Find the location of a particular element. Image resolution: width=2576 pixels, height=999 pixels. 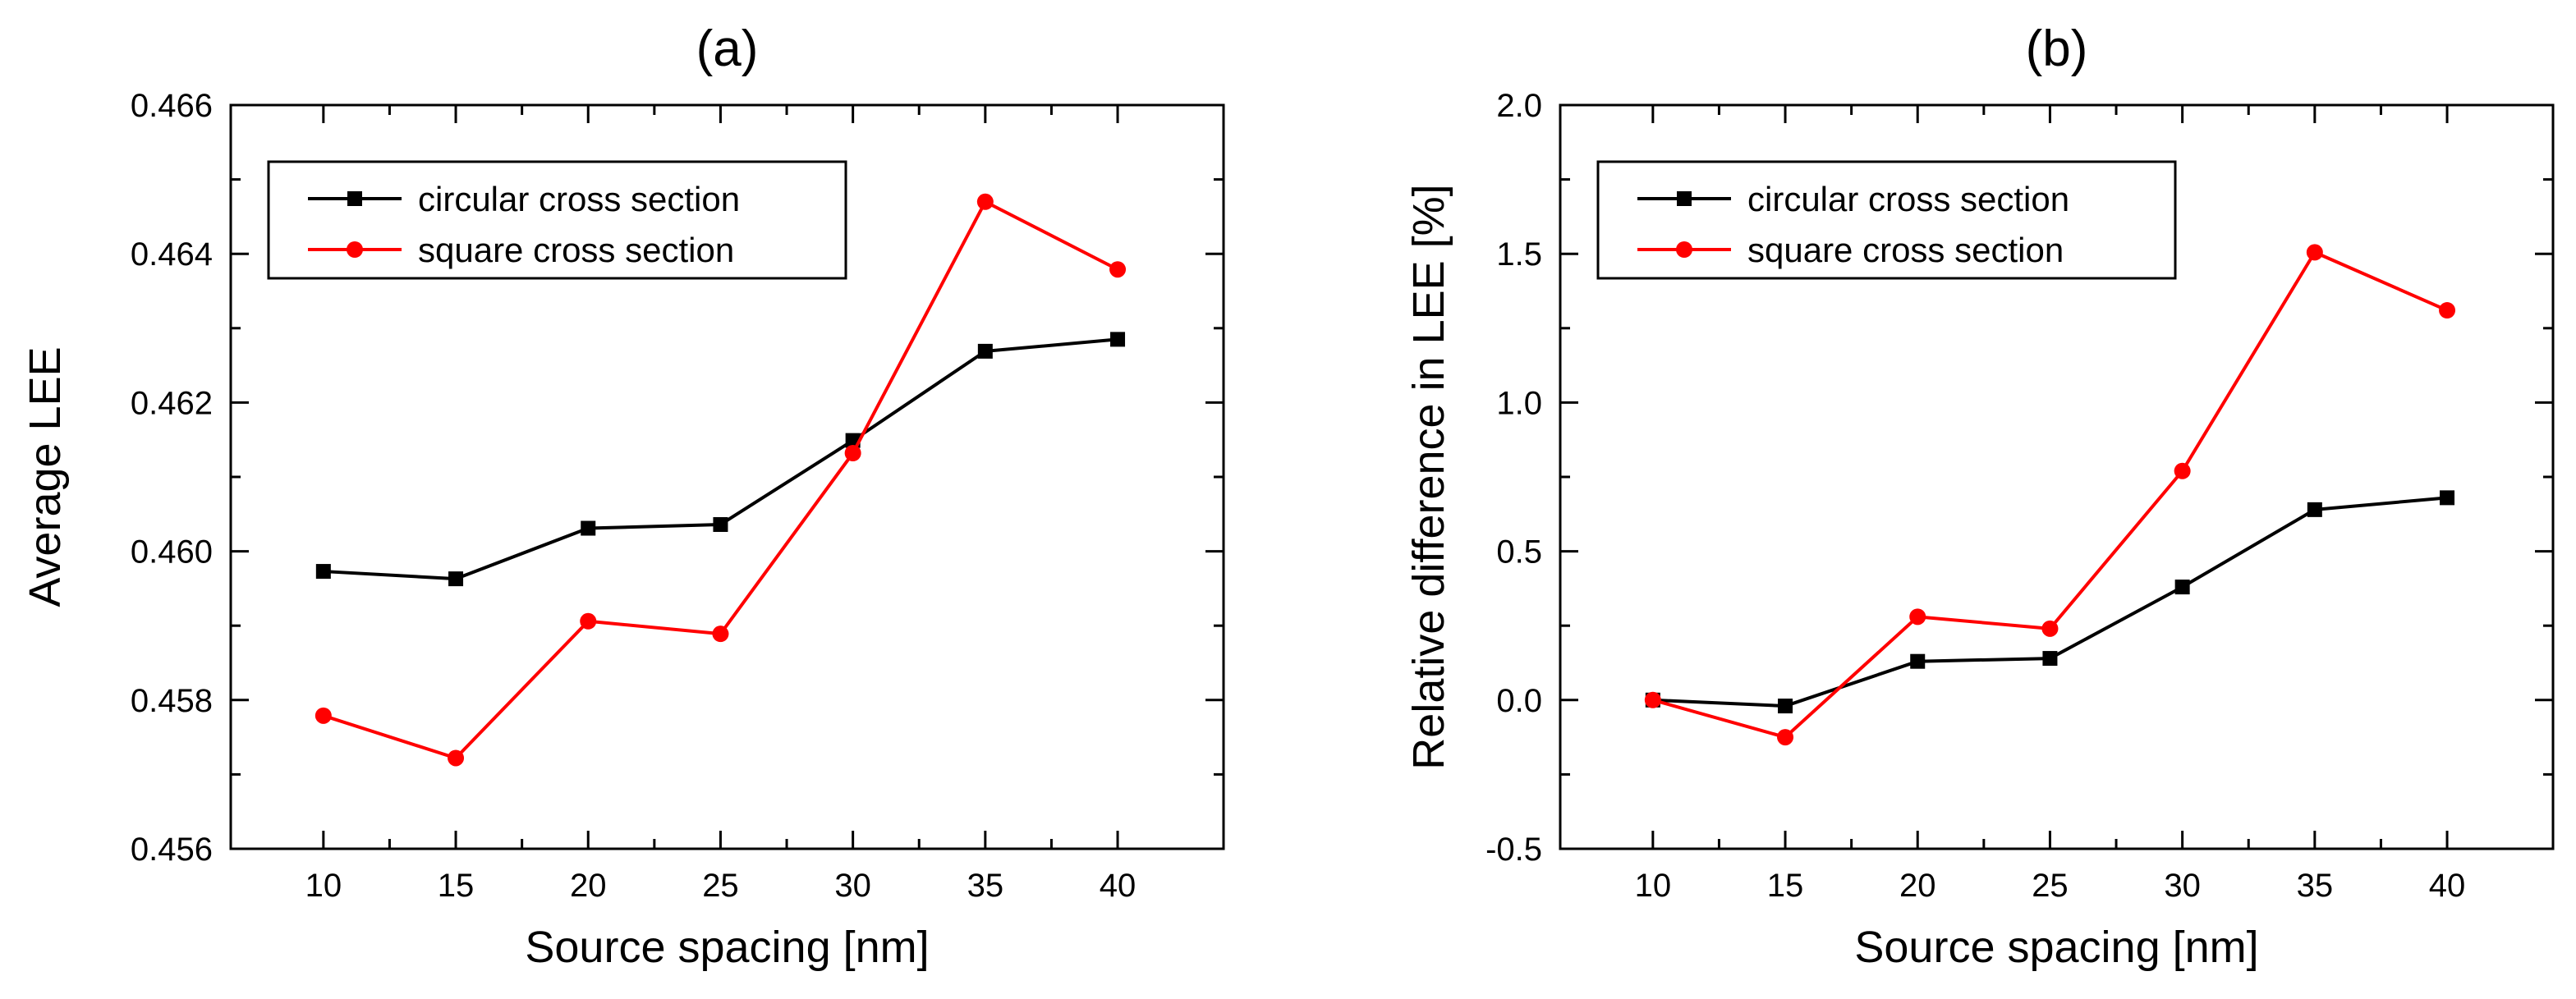

y-tick-label: 0.460 is located at coordinates (172, 552).